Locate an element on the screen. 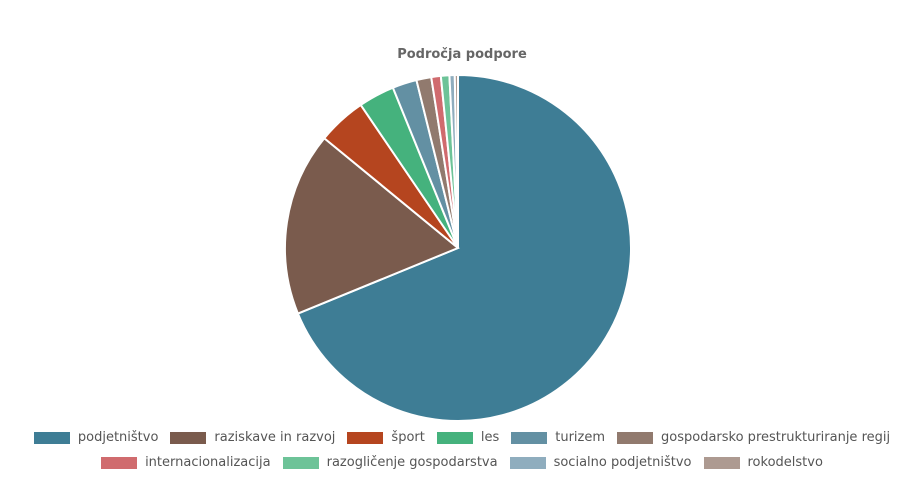 This screenshot has height=486, width=924. legend-item: socialno podjetništvo is located at coordinates (600, 462).